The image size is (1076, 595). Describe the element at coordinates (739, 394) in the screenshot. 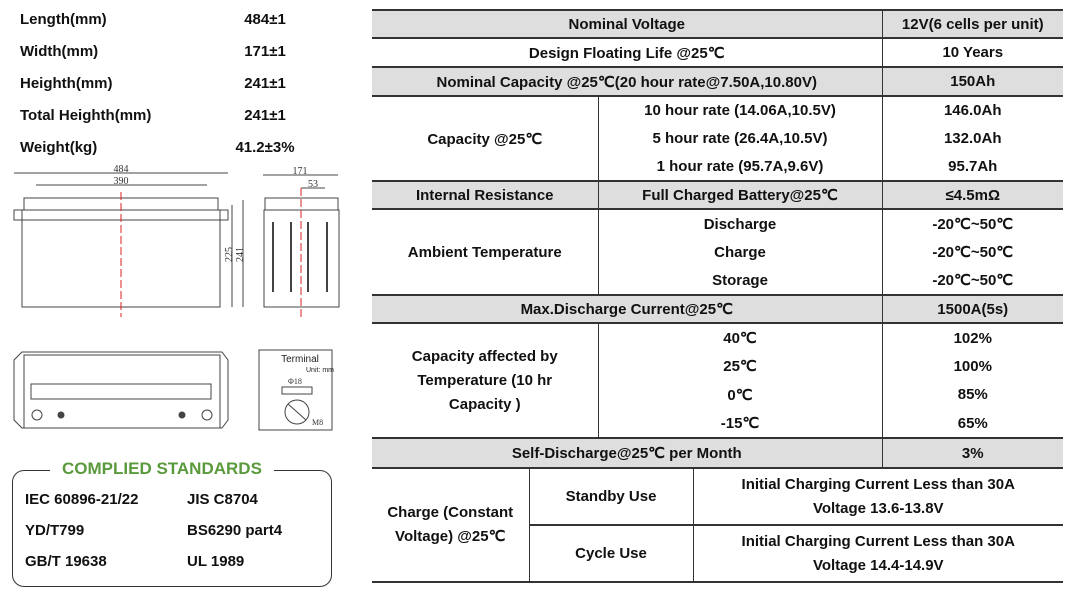

I see `sub-label: 0℃` at that location.